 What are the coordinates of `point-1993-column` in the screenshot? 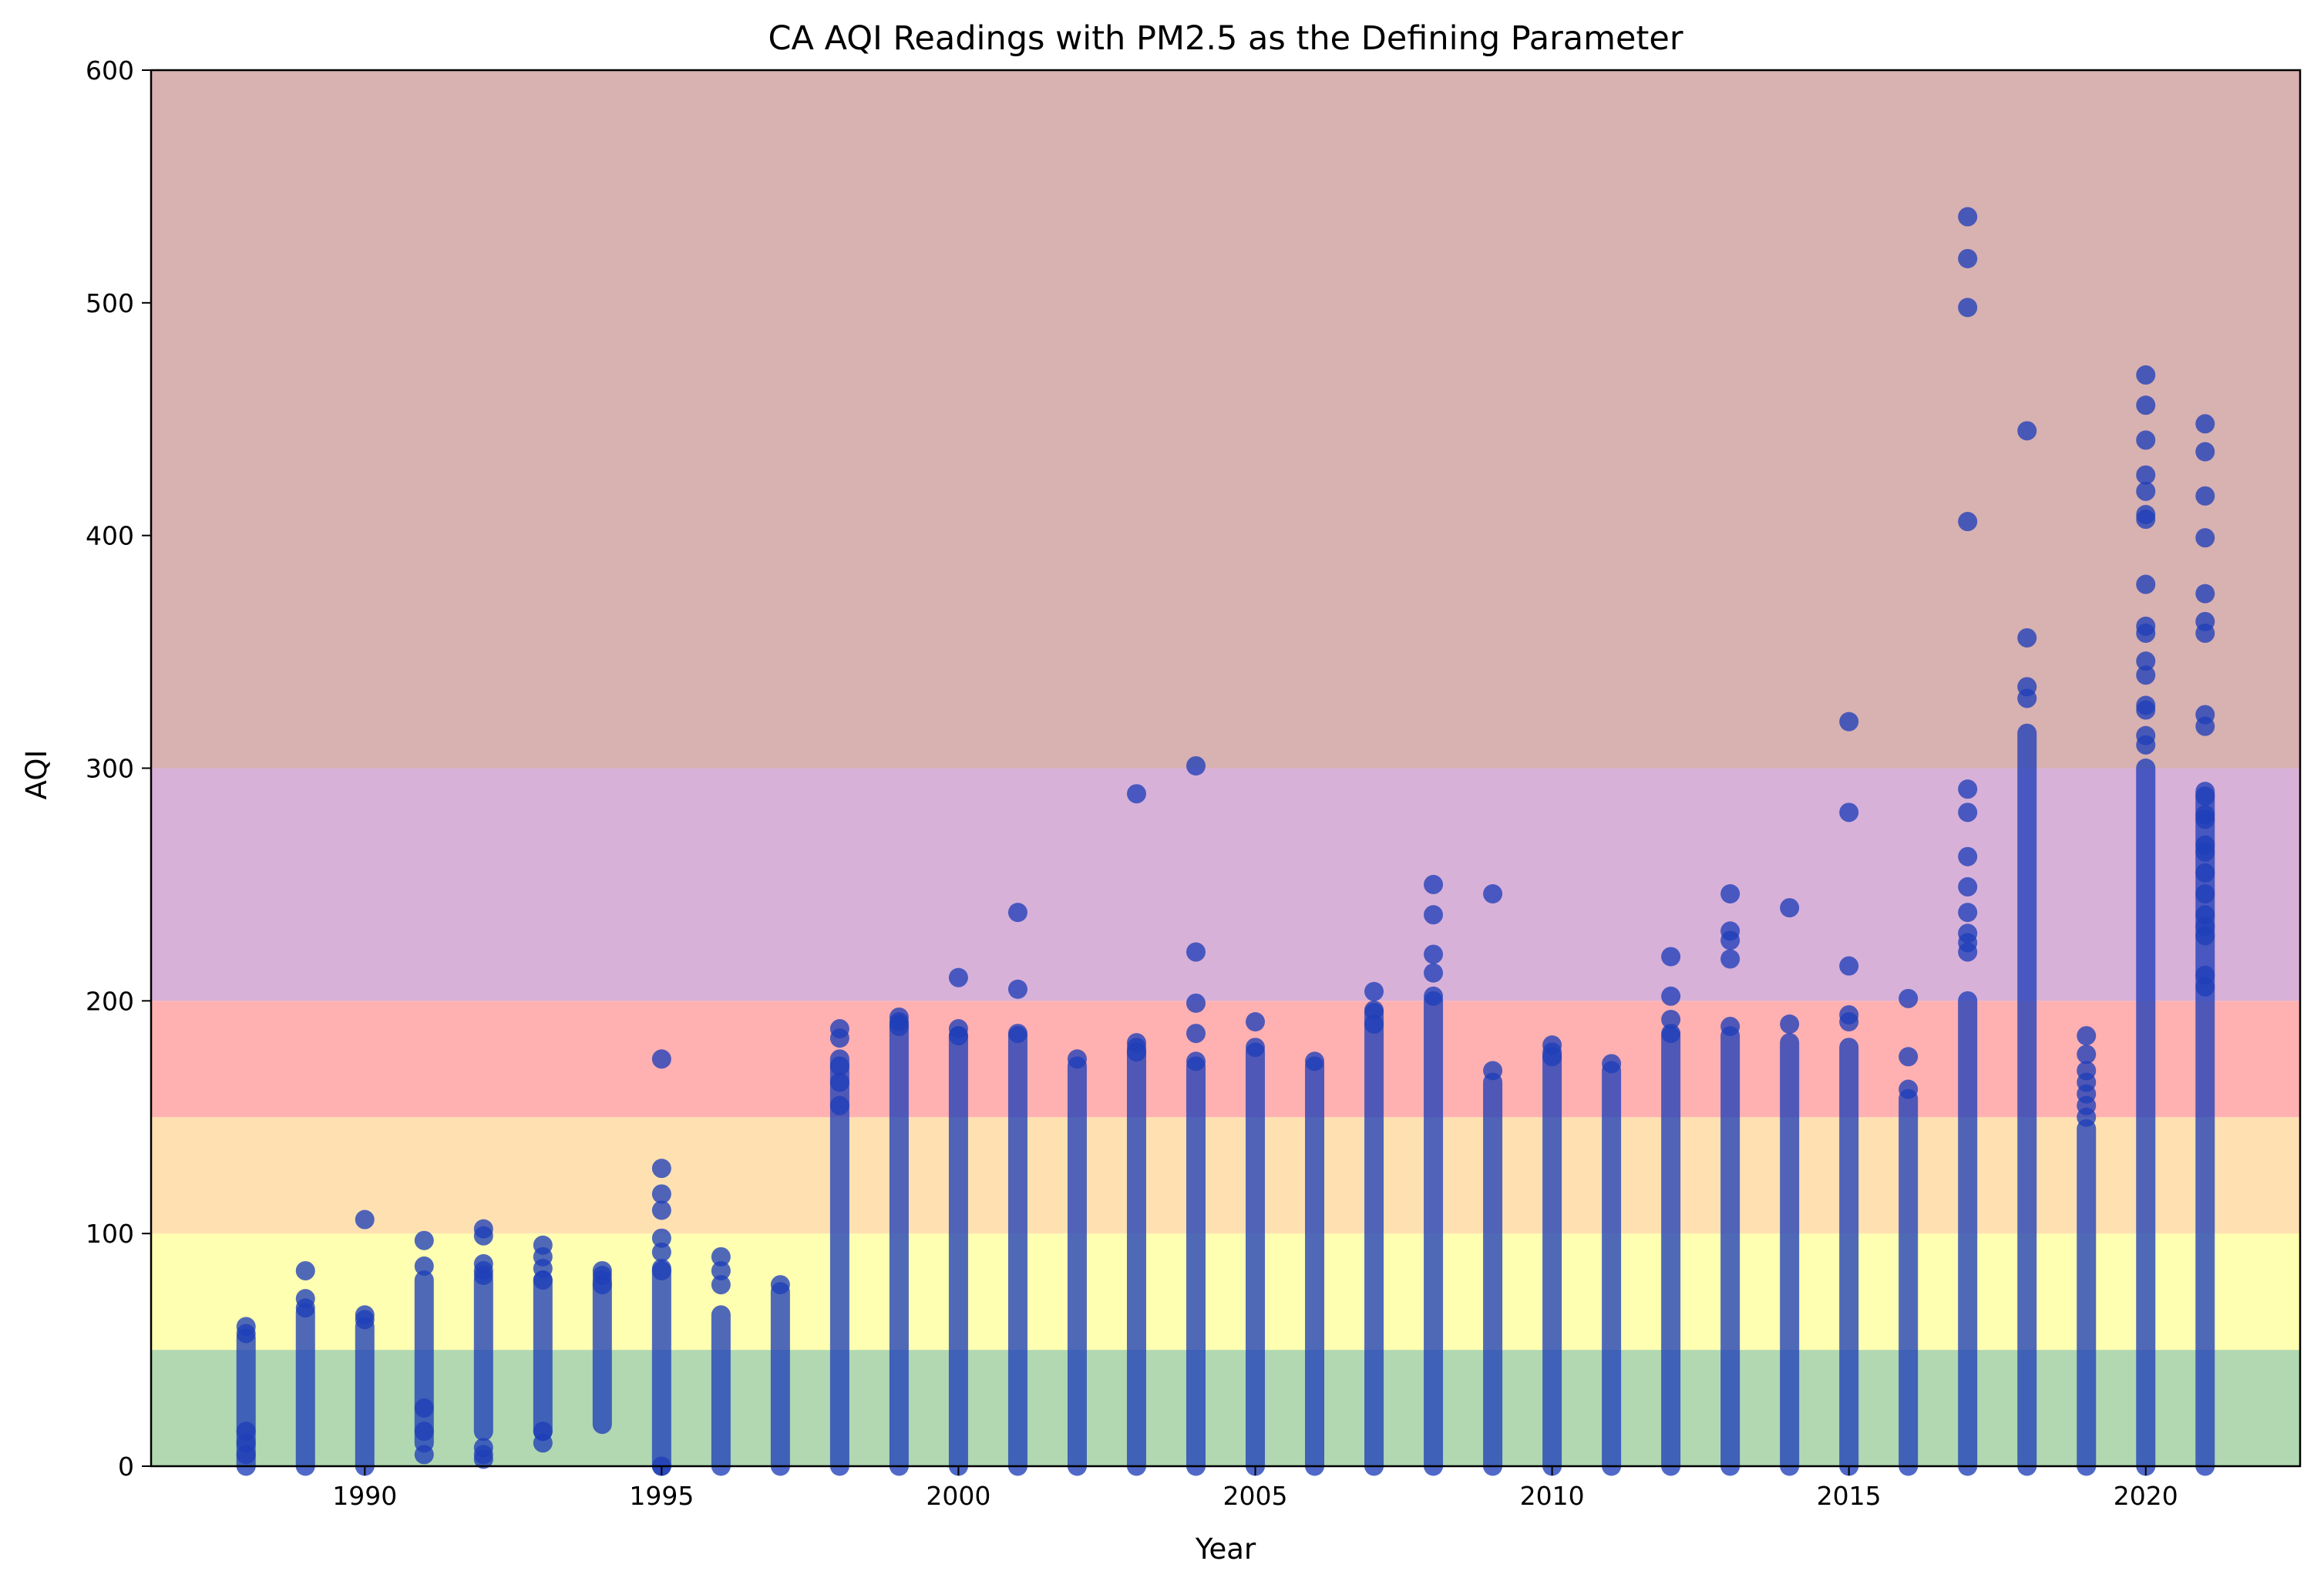 It's located at (543, 1356).